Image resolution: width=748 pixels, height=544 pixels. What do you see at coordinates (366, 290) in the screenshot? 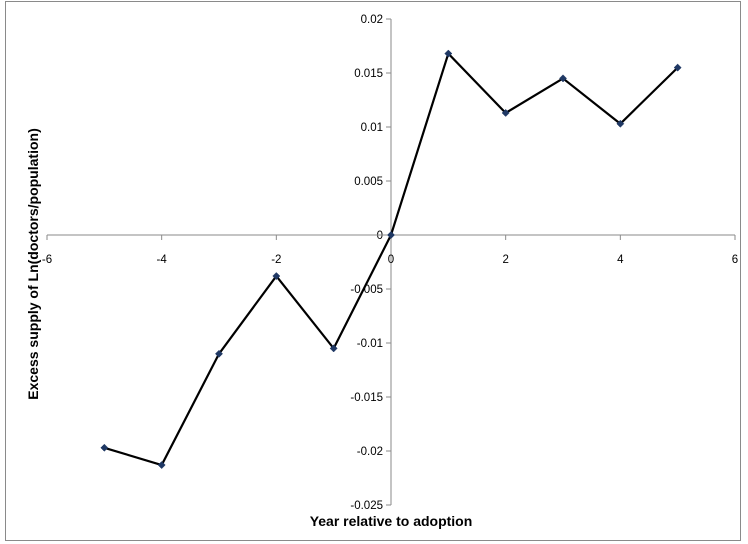
I see `y-tick-label: -0.005` at bounding box center [366, 290].